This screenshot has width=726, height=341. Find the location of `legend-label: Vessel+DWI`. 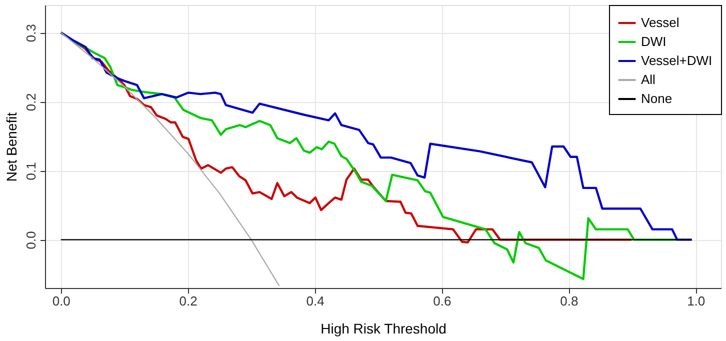

legend-label: Vessel+DWI is located at coordinates (676, 60).